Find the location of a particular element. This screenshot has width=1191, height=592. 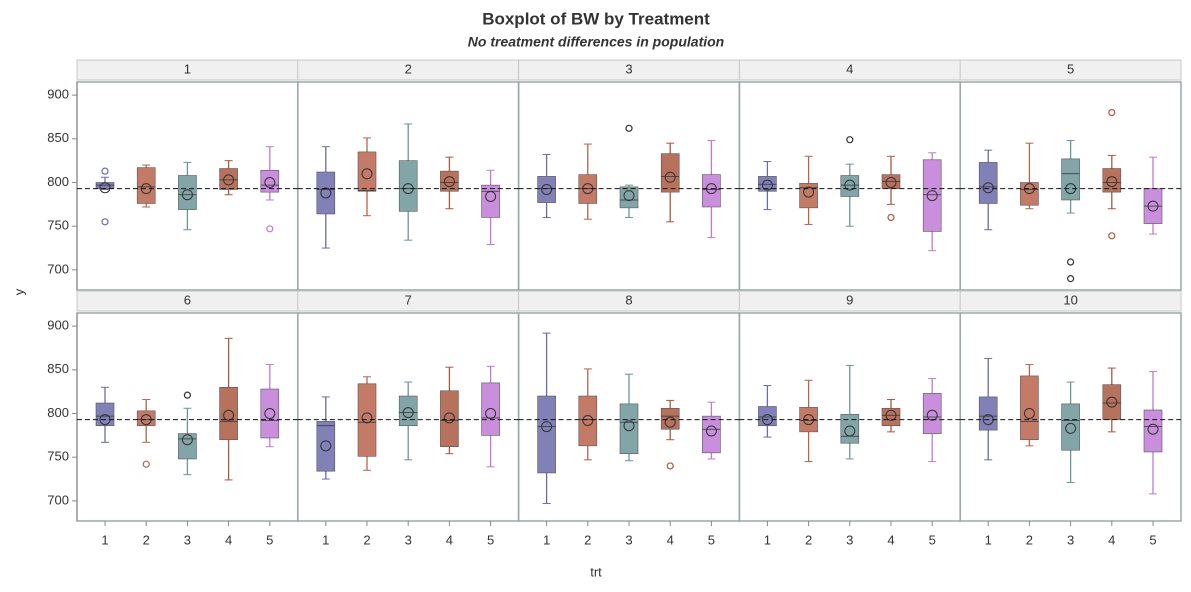

panel-frame is located at coordinates (1070, 186).